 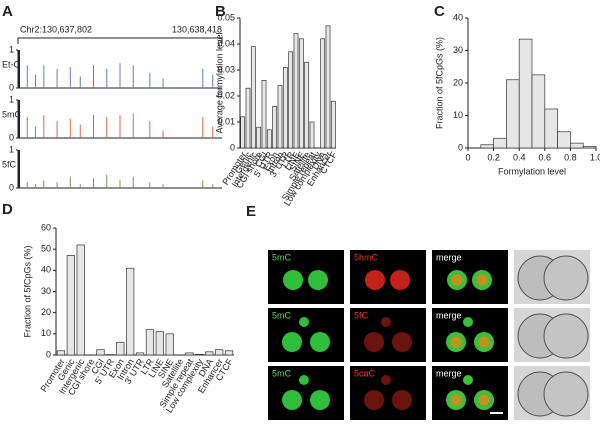 I want to click on x-tick-label: 0.2, so click(x=493, y=157).